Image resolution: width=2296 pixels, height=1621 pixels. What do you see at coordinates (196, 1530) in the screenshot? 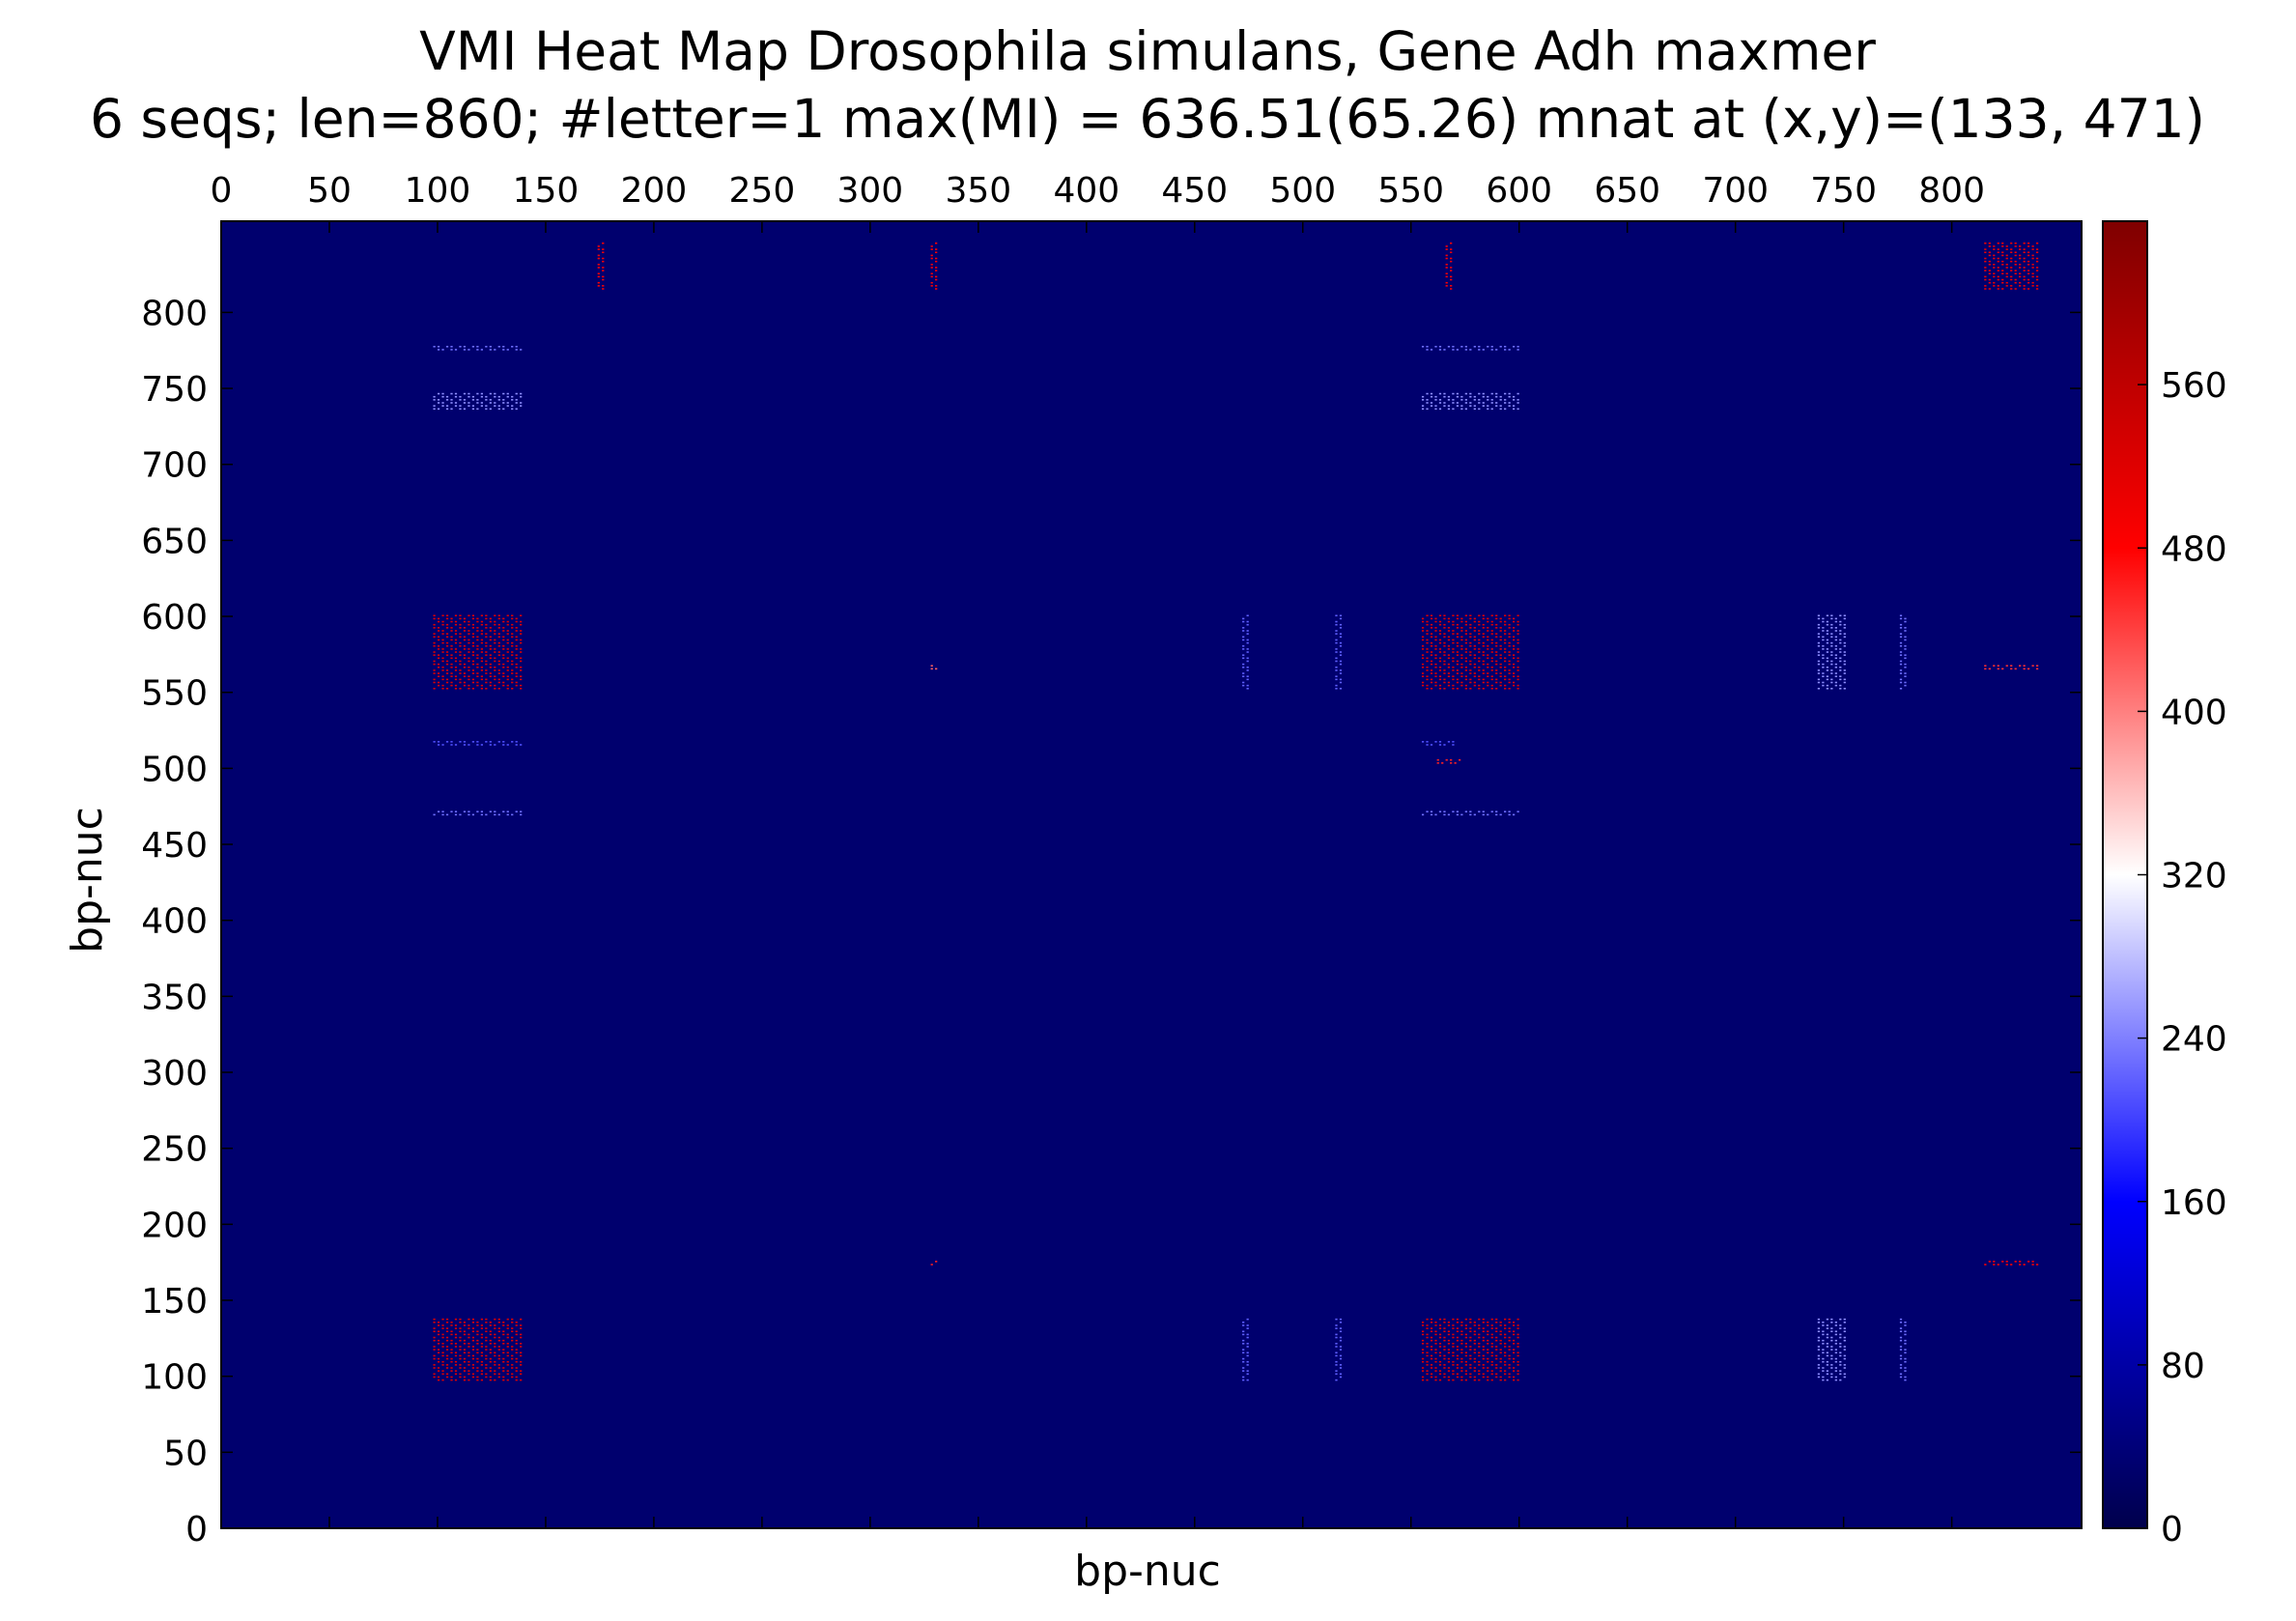
I see `y-tick-label: 0` at bounding box center [196, 1530].